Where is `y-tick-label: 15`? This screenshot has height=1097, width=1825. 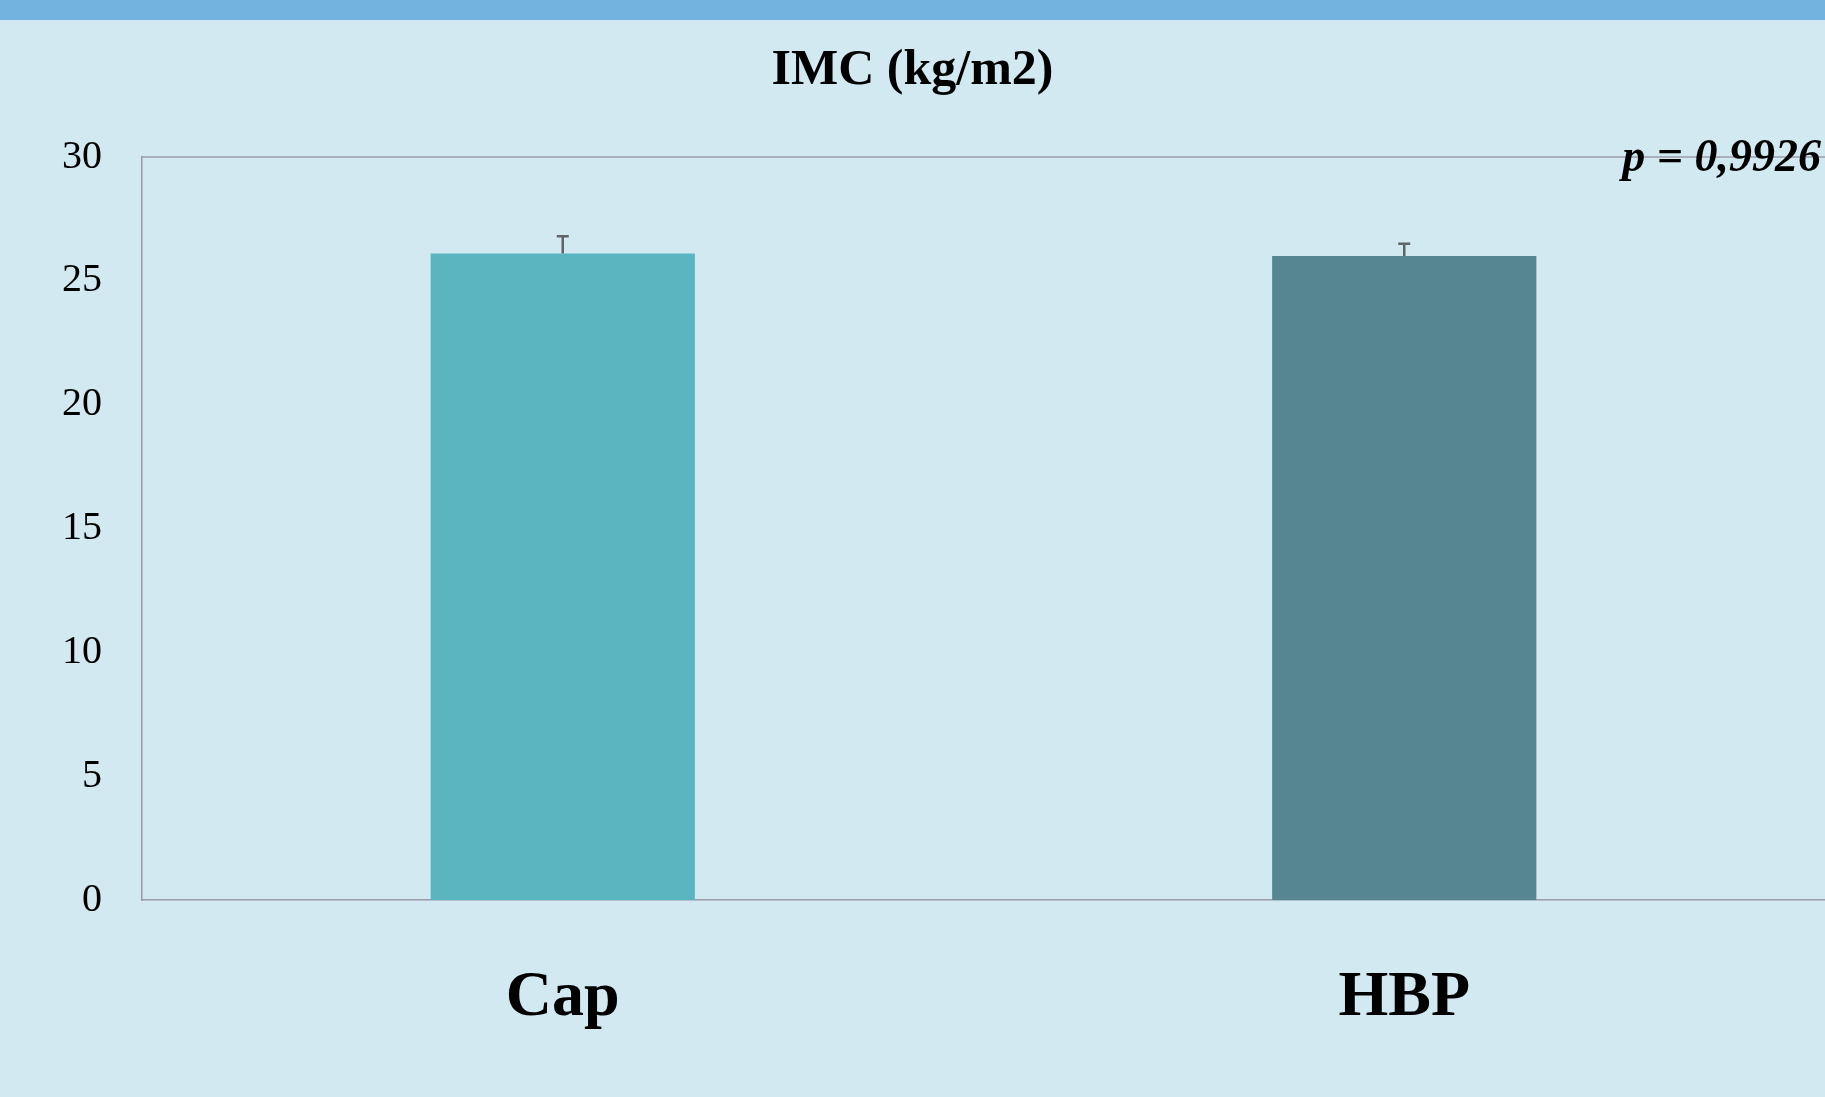
y-tick-label: 15 is located at coordinates (82, 526).